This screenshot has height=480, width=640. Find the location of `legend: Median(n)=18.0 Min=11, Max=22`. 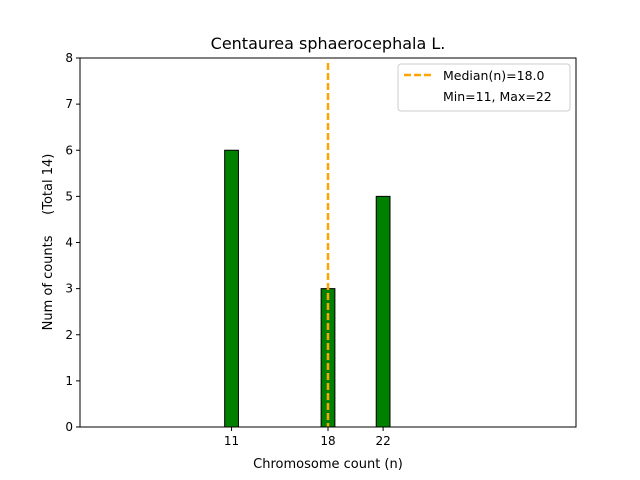

legend: Median(n)=18.0 Min=11, Max=22 is located at coordinates (484, 87).